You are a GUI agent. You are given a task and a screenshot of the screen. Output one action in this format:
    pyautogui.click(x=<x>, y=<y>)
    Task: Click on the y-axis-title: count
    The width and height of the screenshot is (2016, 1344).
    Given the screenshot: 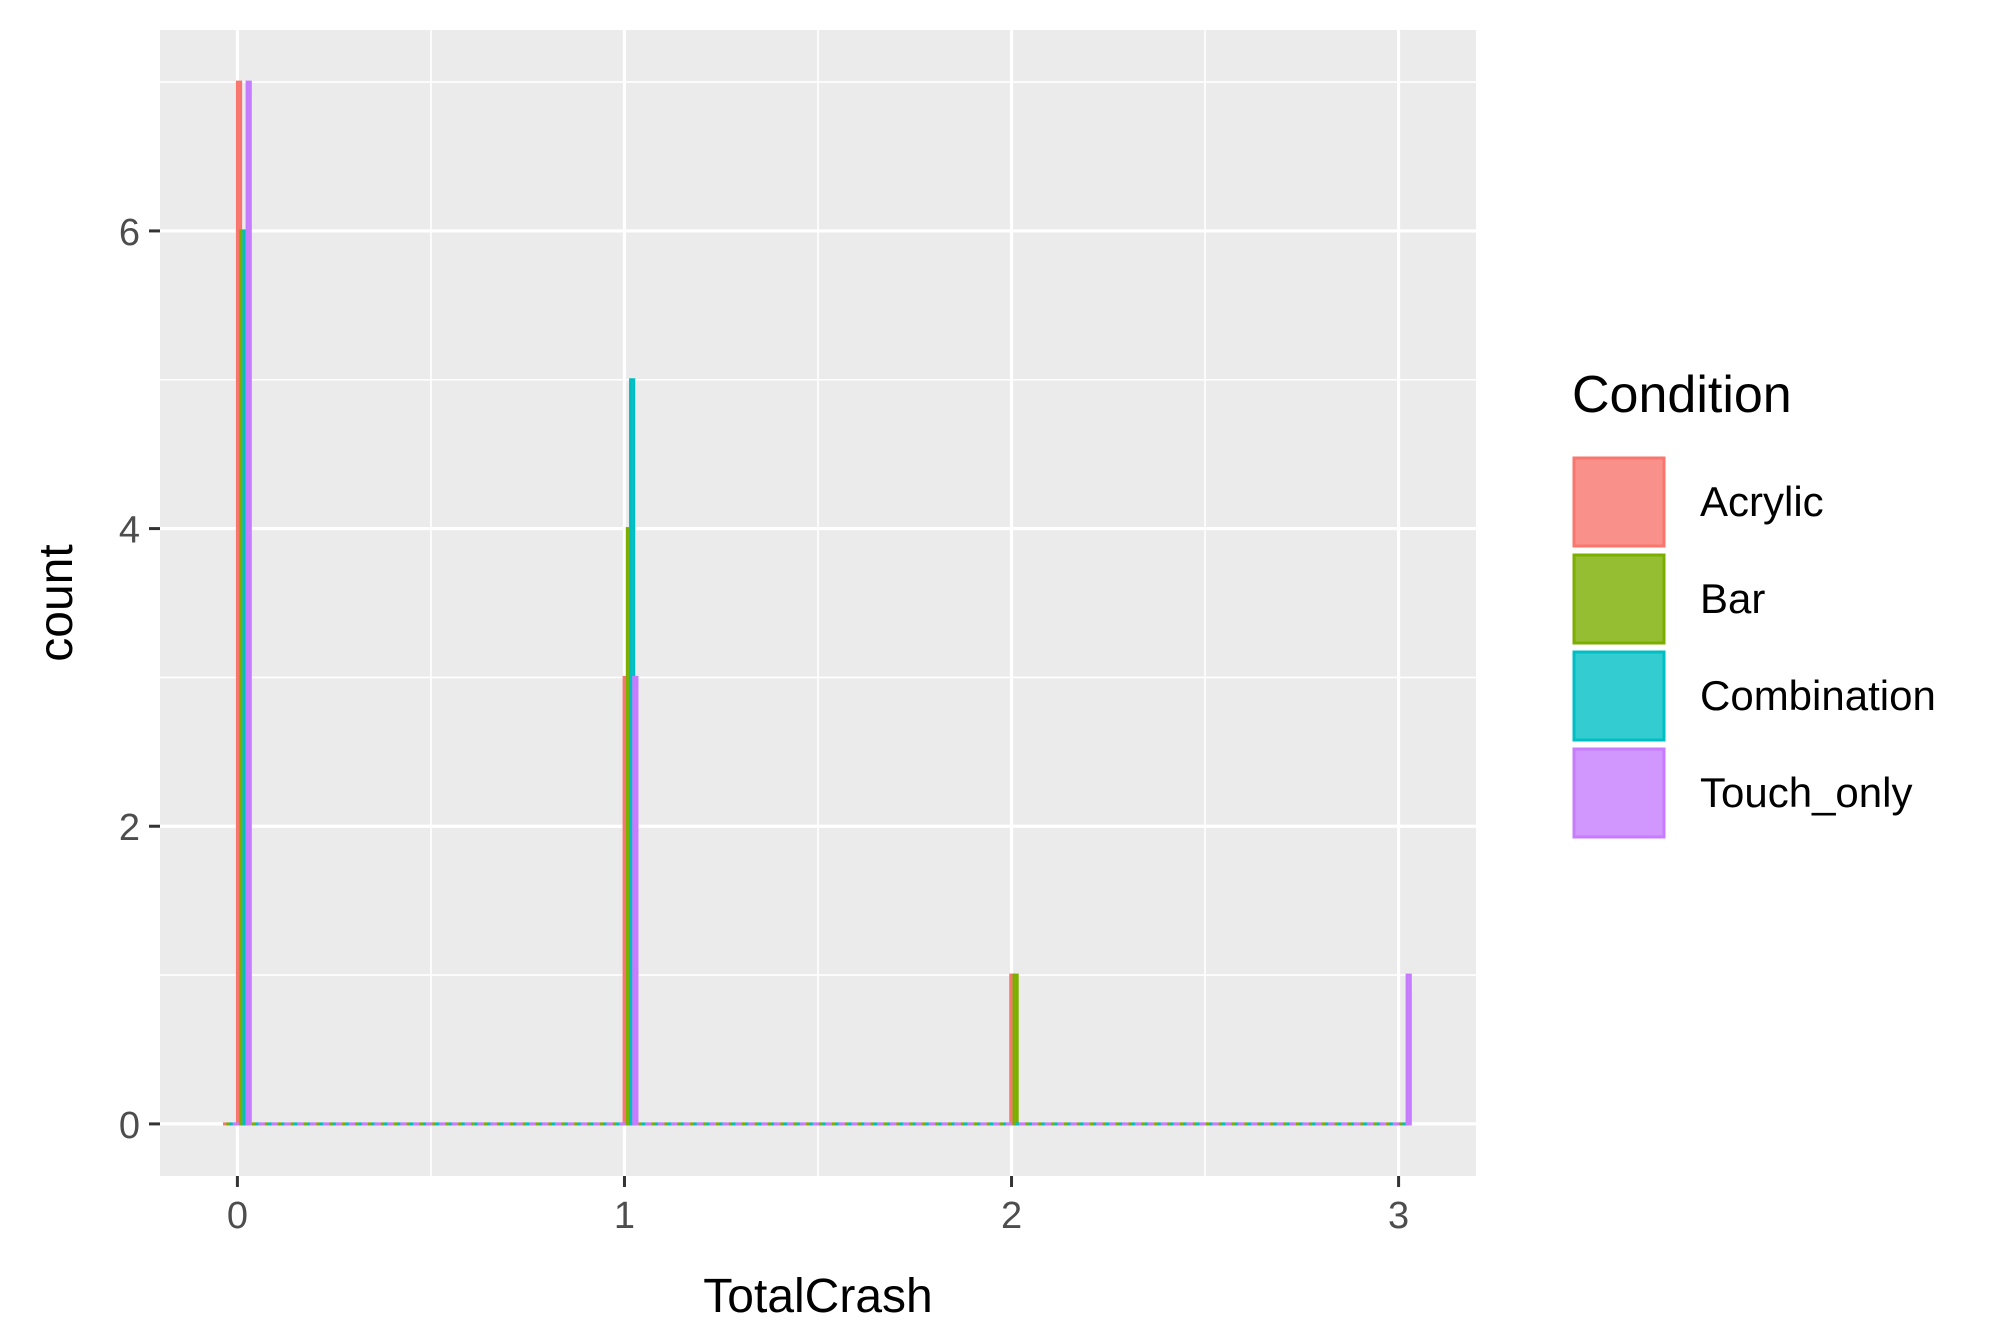 What is the action you would take?
    pyautogui.click(x=56, y=602)
    